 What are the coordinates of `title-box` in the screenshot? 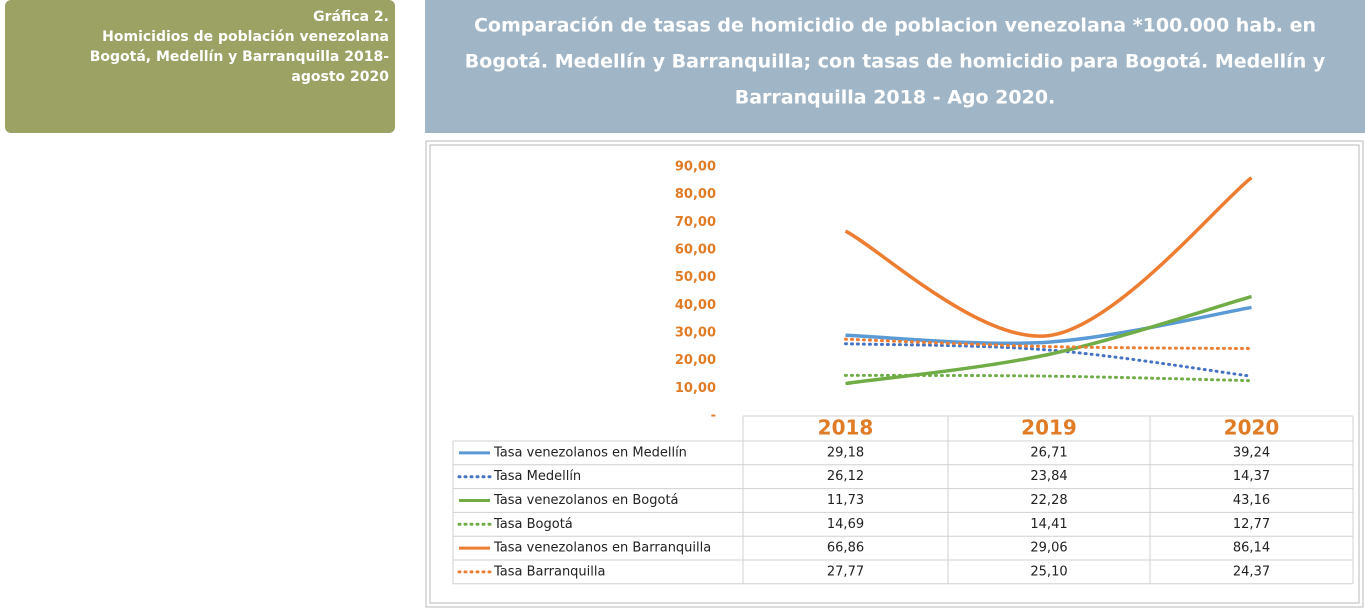 It's located at (895, 66).